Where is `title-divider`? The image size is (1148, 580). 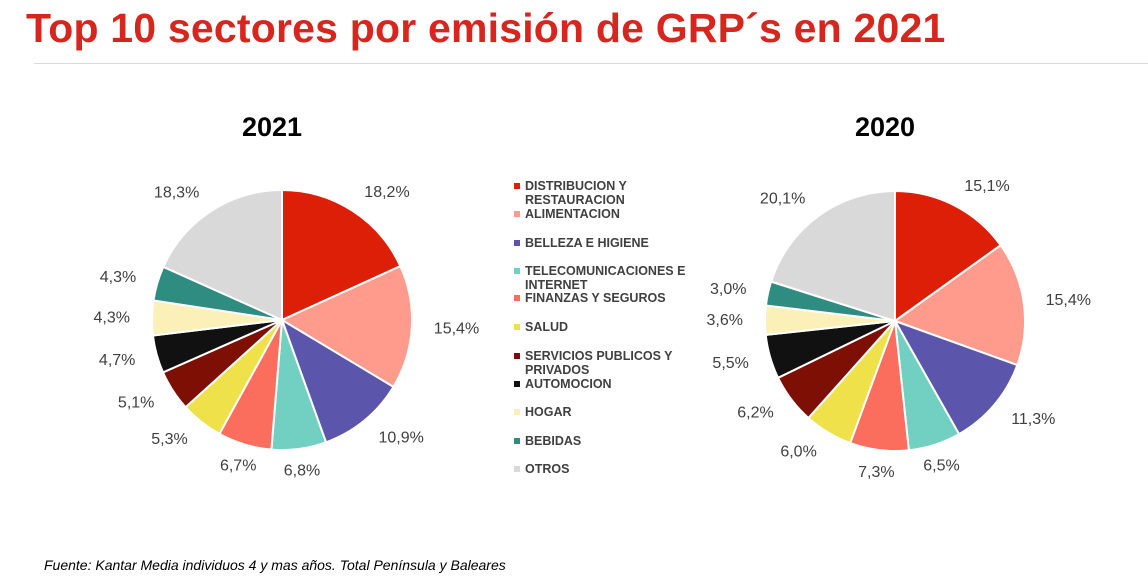 title-divider is located at coordinates (591, 63).